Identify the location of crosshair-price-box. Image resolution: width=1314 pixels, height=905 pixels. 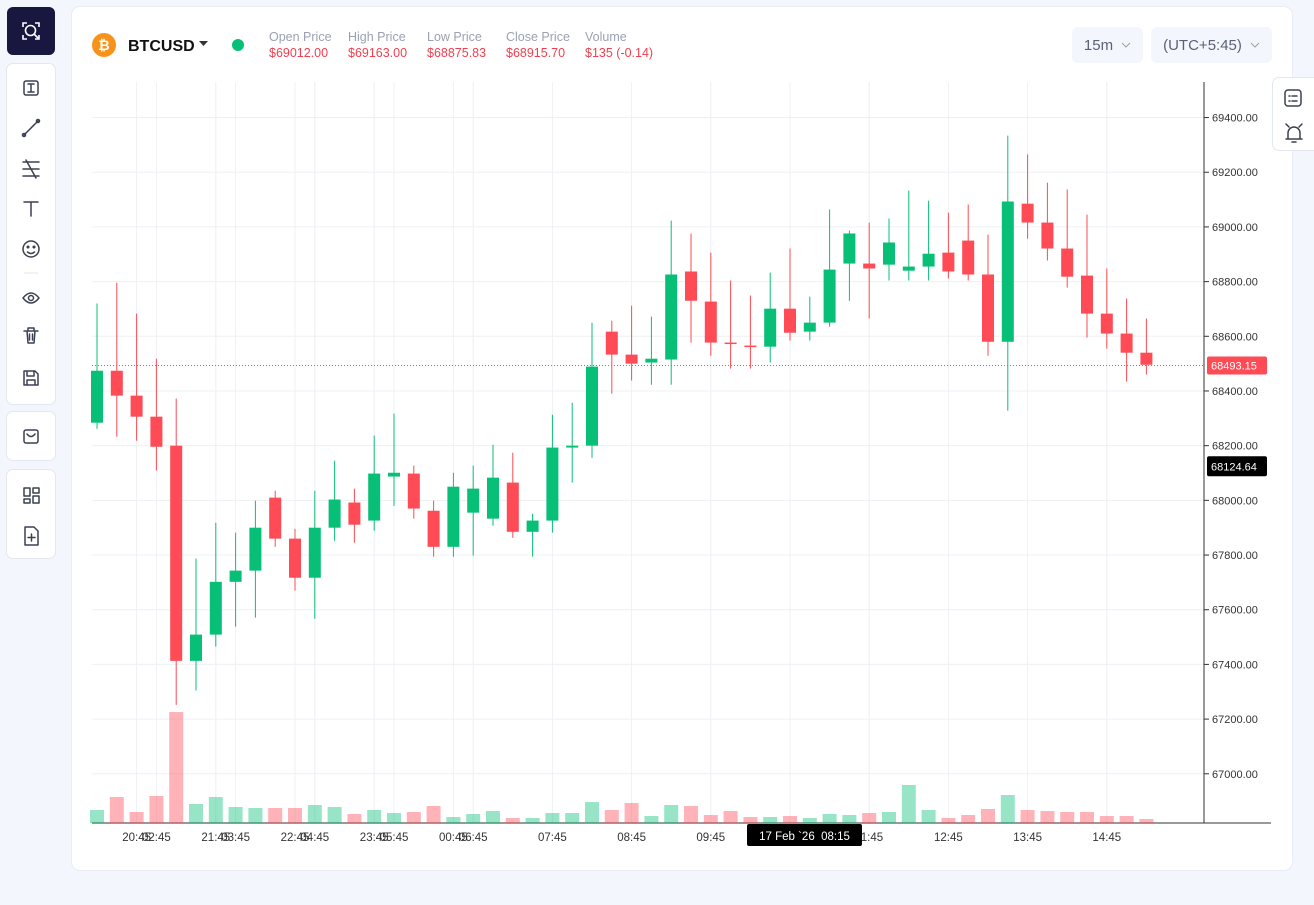
(1237, 466).